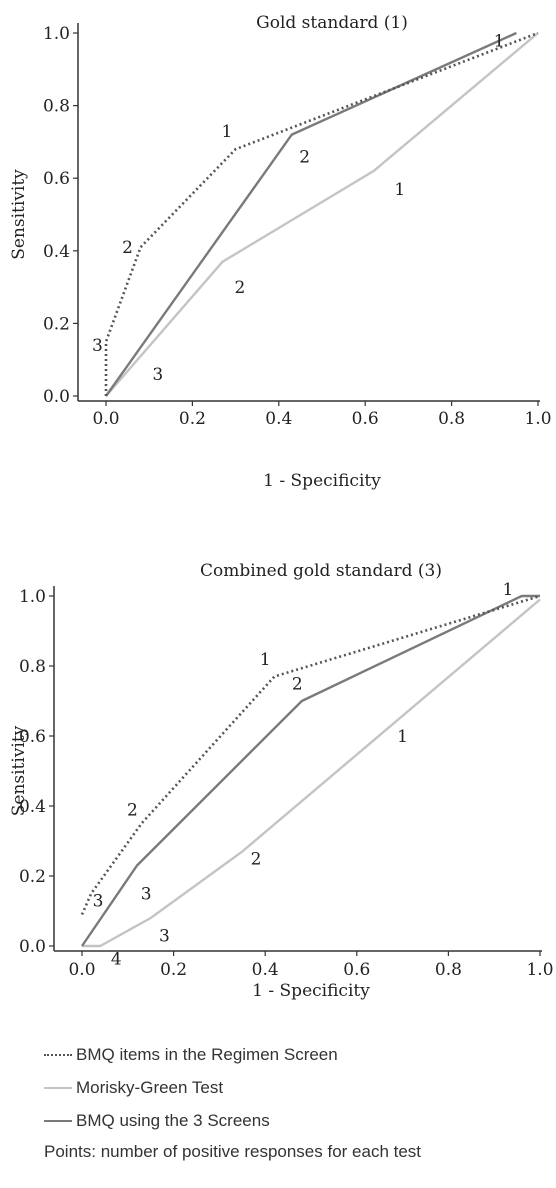 The height and width of the screenshot is (1188, 556). Describe the element at coordinates (294, 1120) in the screenshot. I see `legend-item-three-screens: BMQ using the 3 Screens` at that location.